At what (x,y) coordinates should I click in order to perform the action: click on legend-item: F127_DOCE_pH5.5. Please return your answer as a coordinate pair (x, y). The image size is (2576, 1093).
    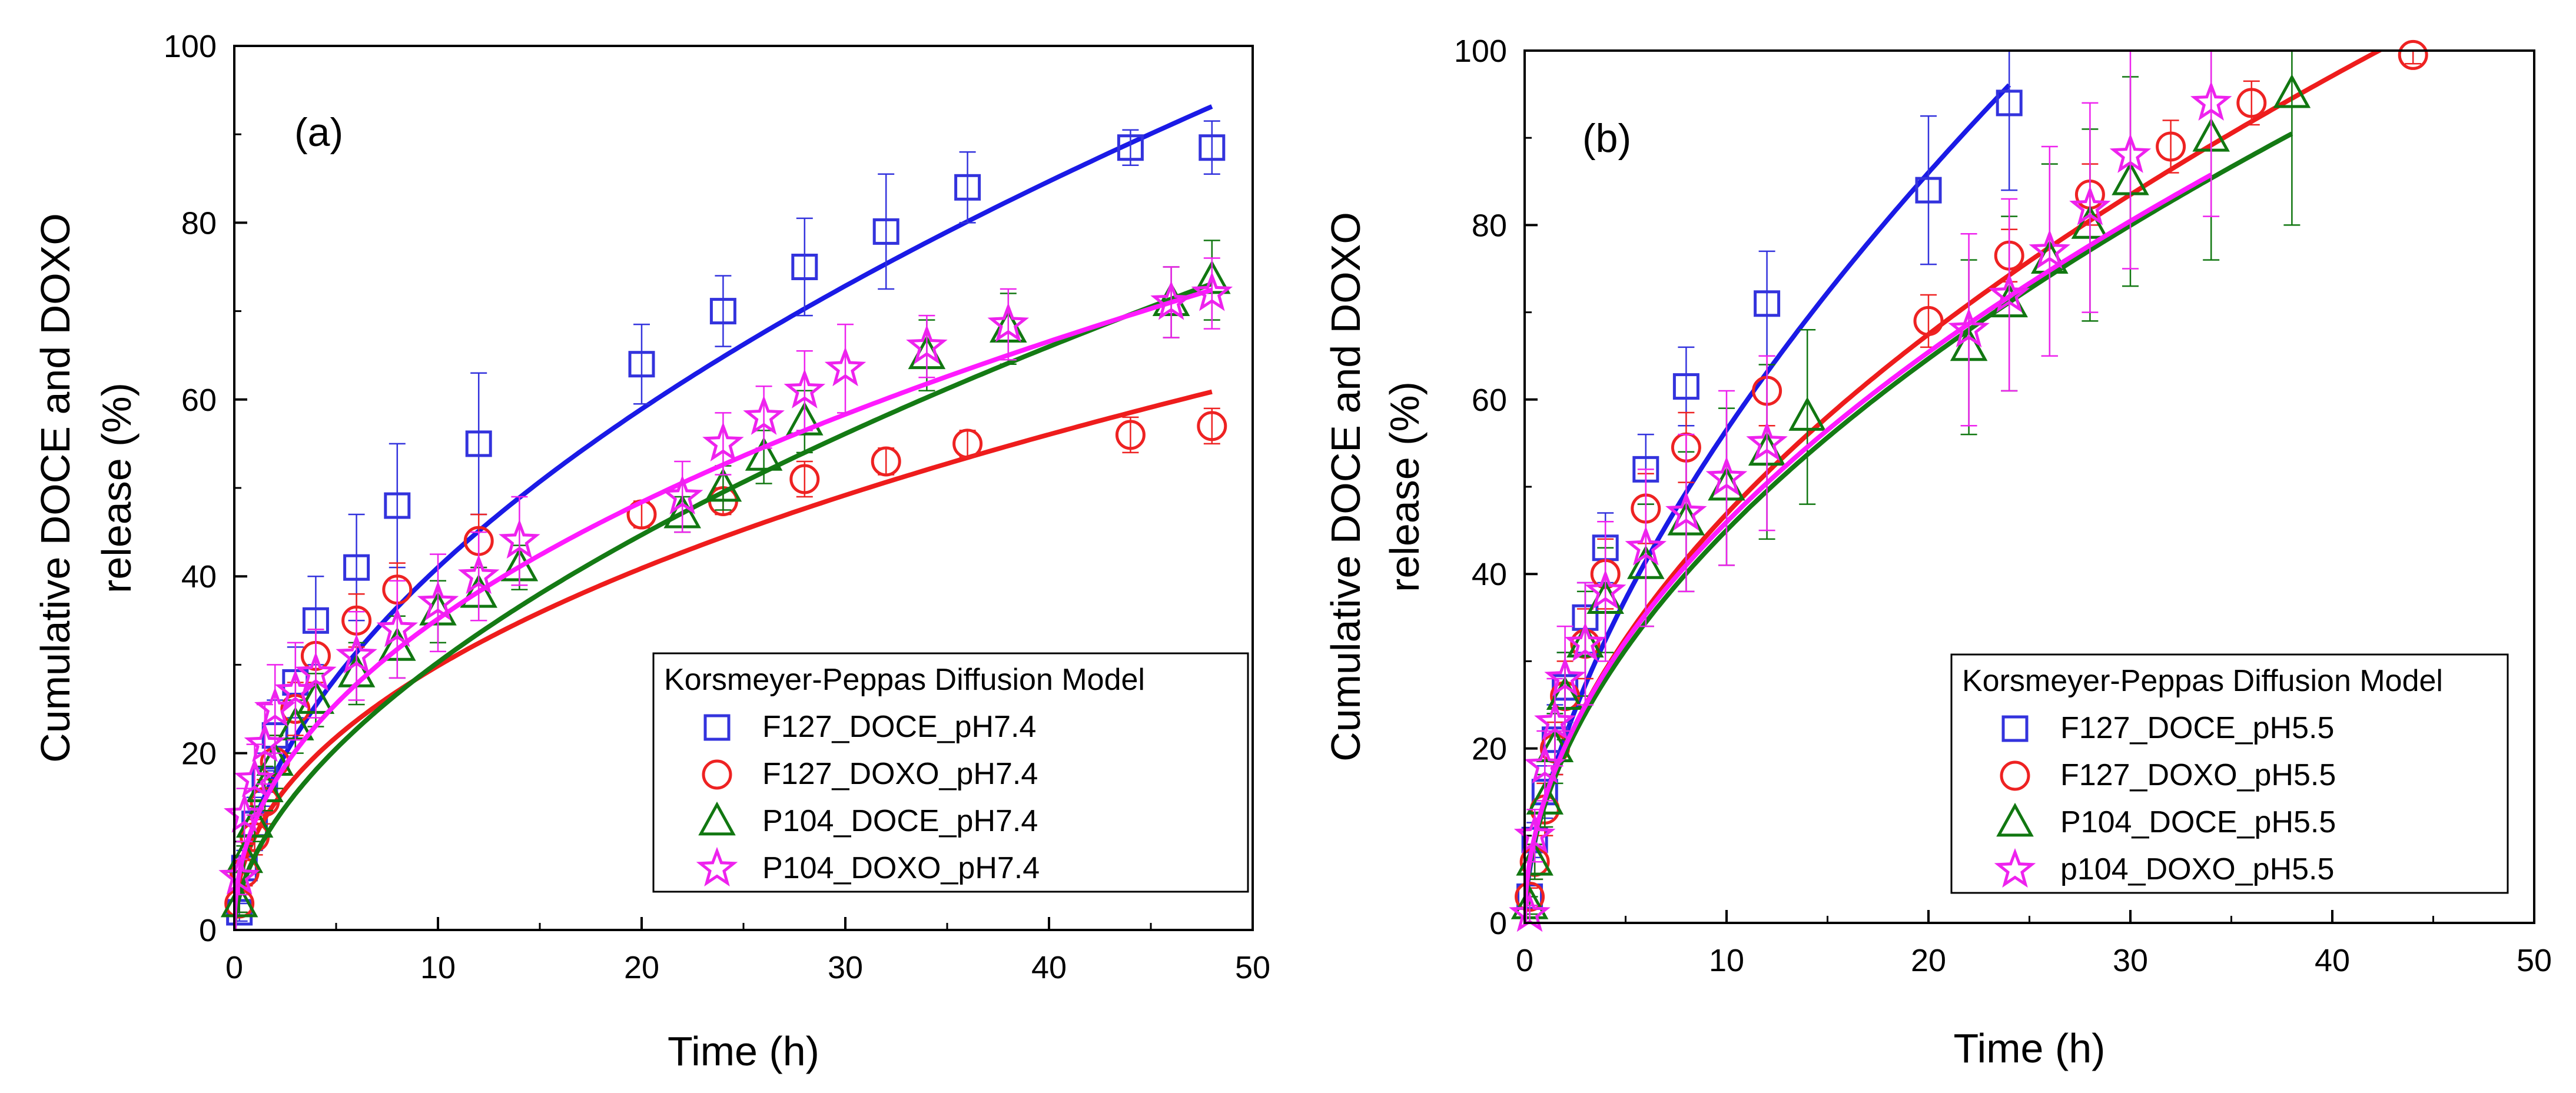
    Looking at the image, I should click on (2167, 728).